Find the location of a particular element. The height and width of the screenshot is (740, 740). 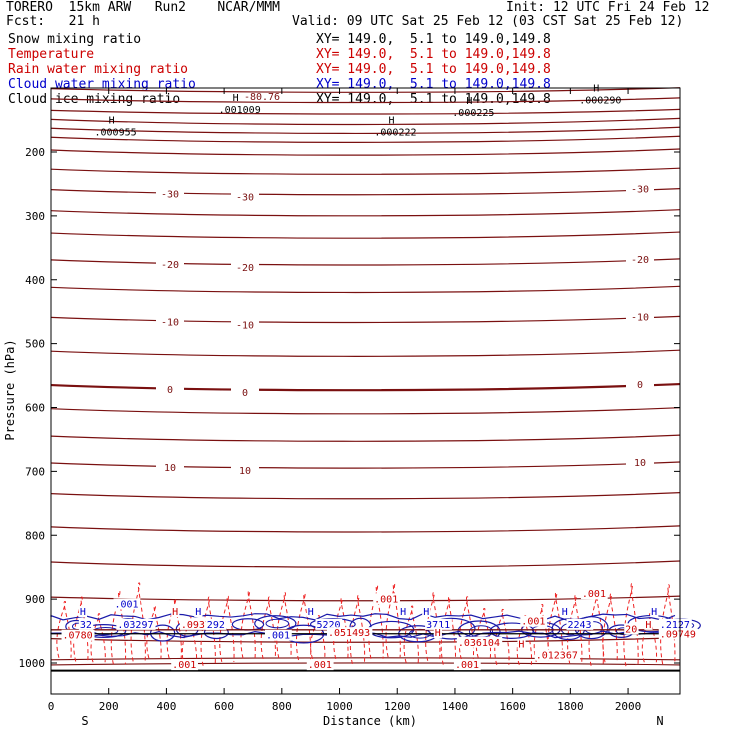

contour-label: -10 is located at coordinates (245, 325).